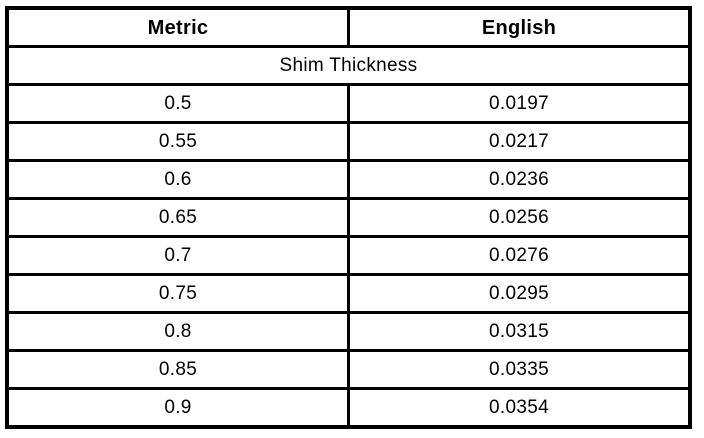  I want to click on metric-value: 0.8, so click(177, 331).